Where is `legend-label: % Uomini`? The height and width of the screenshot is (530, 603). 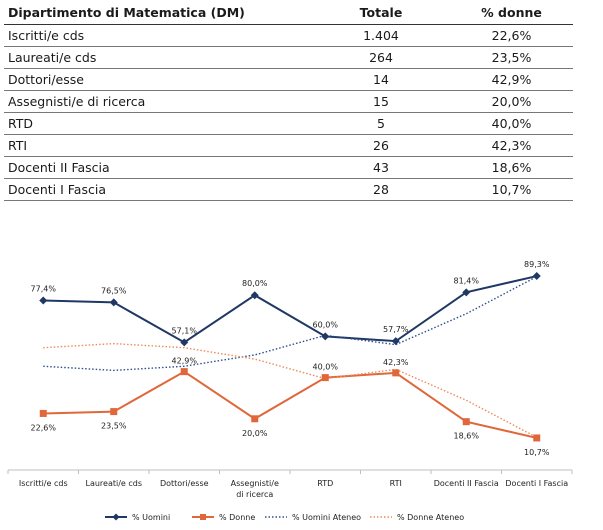
legend-label: % Uomini is located at coordinates (151, 517).